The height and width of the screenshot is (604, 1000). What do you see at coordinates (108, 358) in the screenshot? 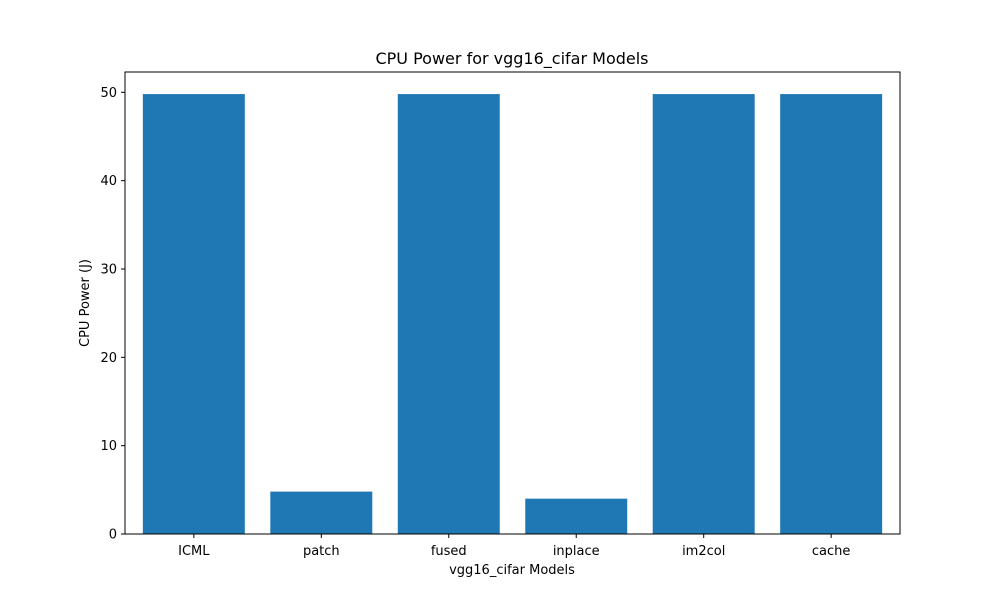
I see `y-tick-label: 20` at bounding box center [108, 358].